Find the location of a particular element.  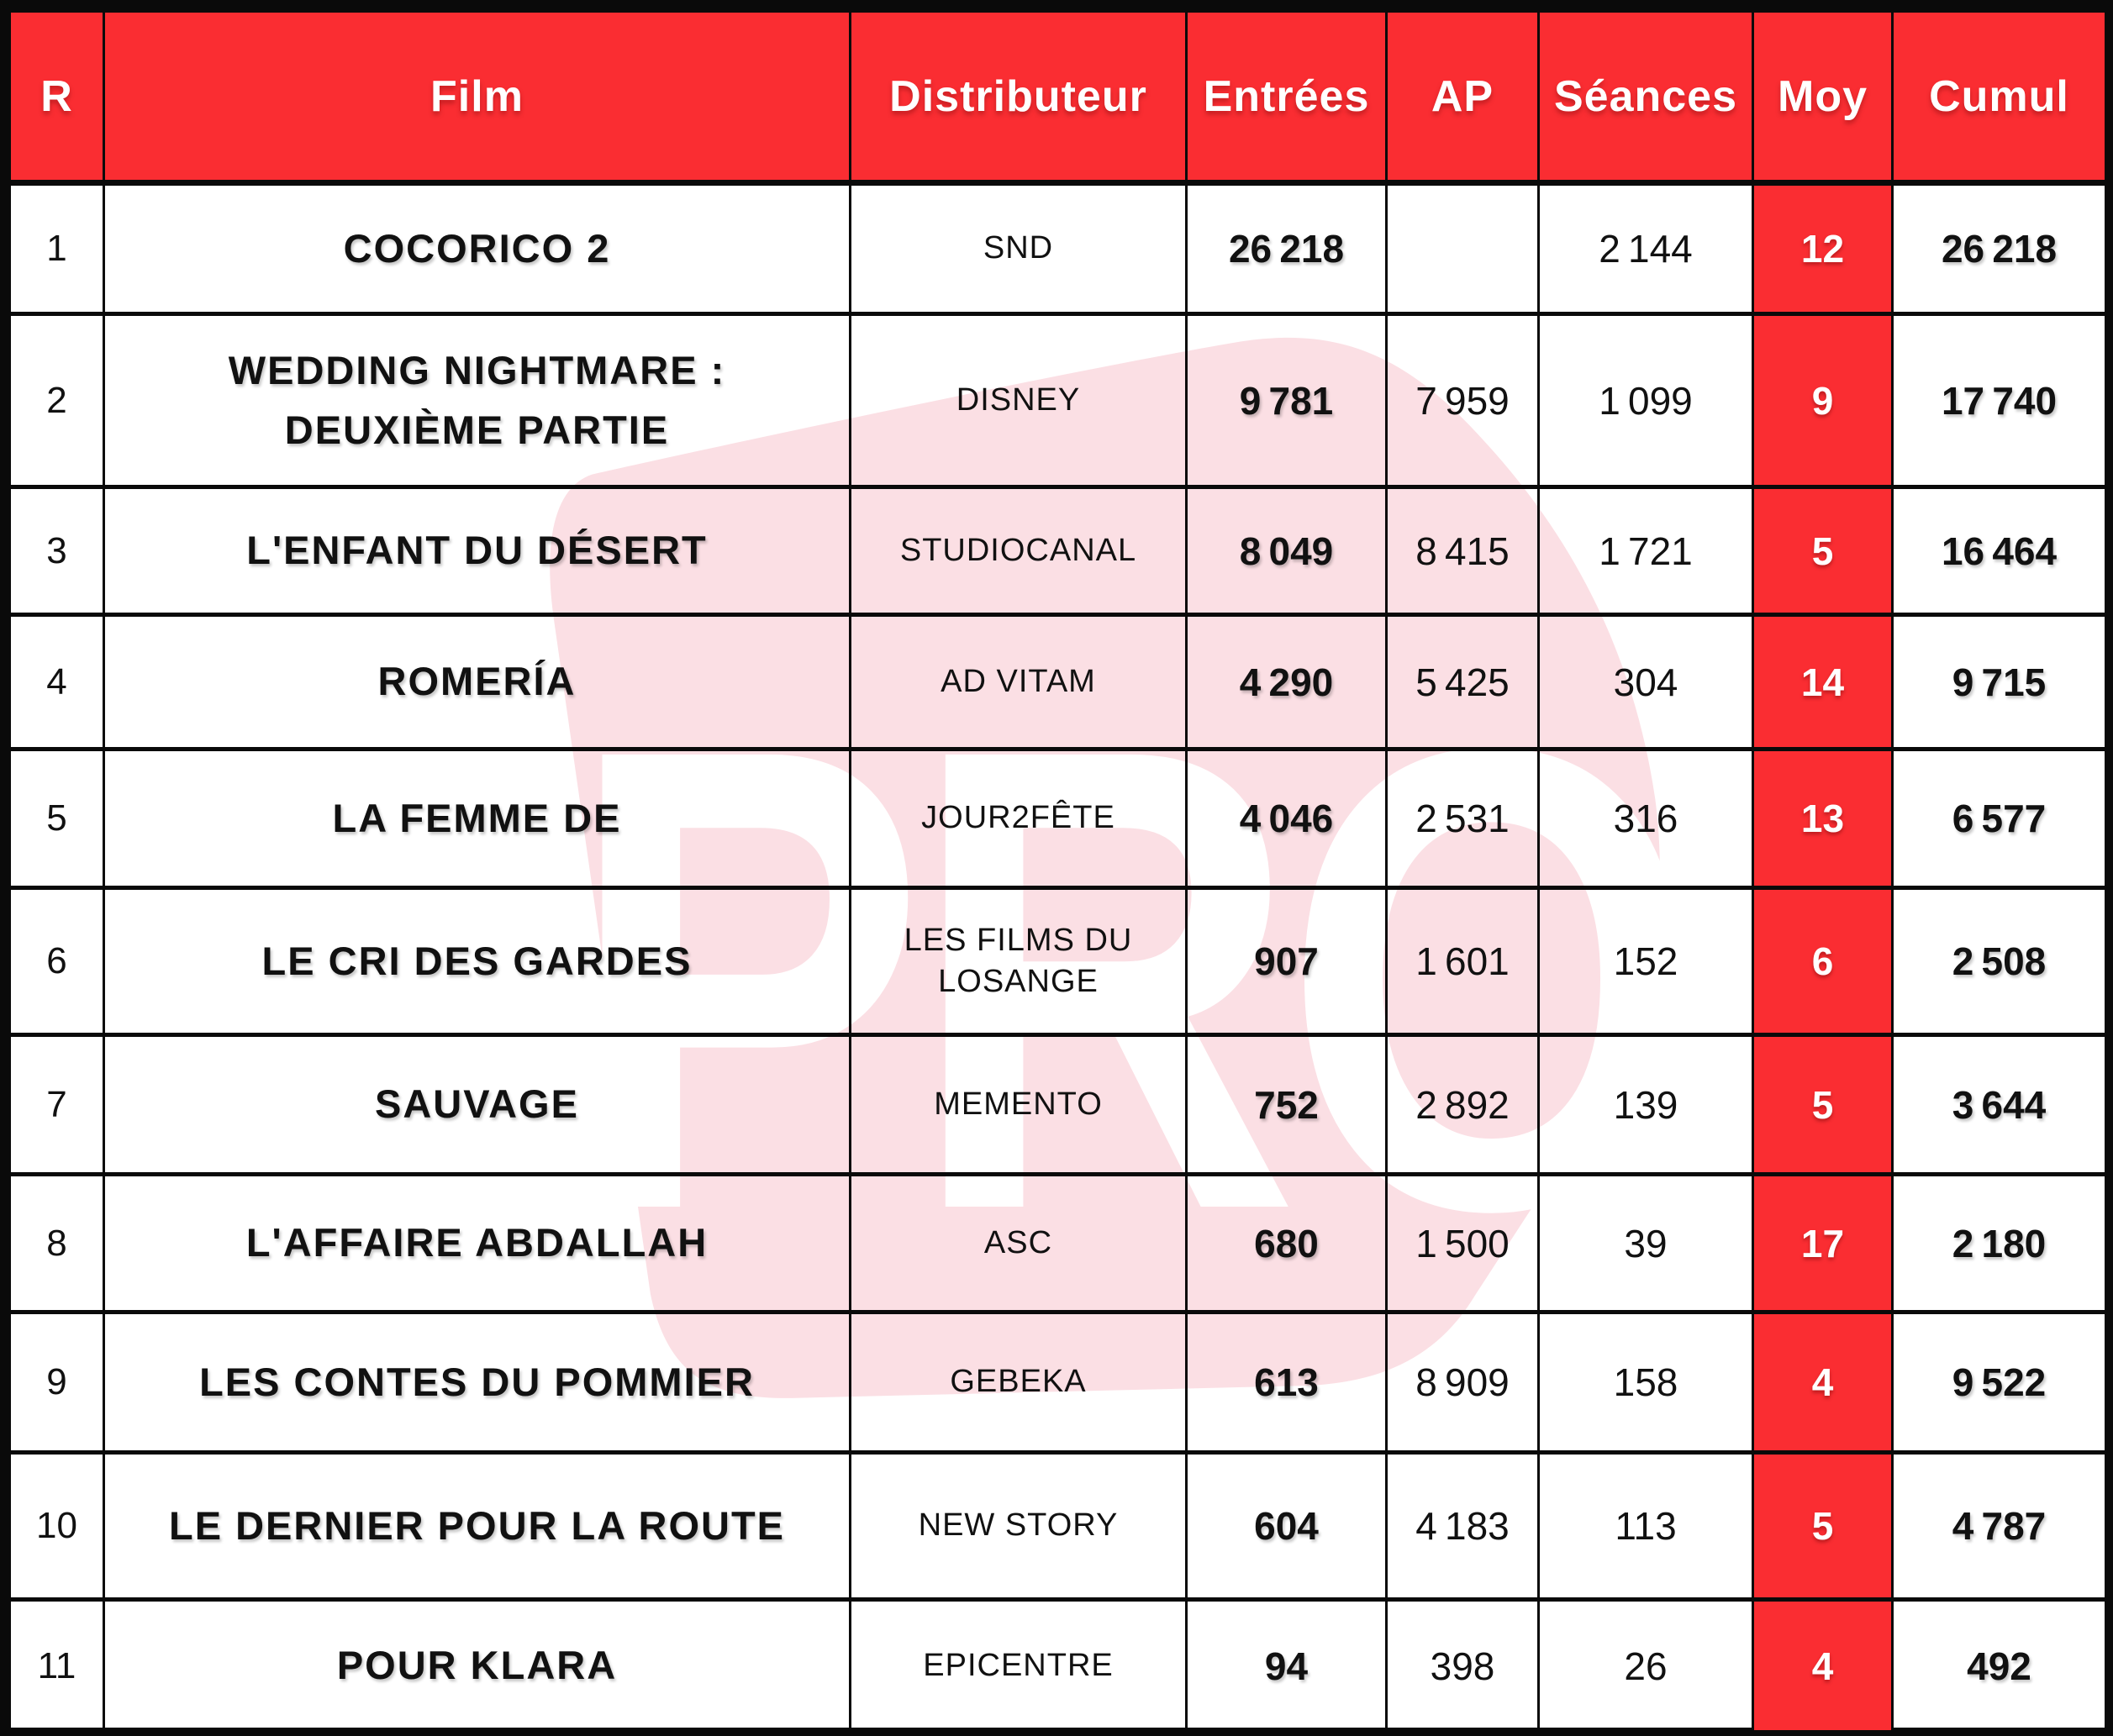

cell-seances: 316 is located at coordinates (1645, 818).